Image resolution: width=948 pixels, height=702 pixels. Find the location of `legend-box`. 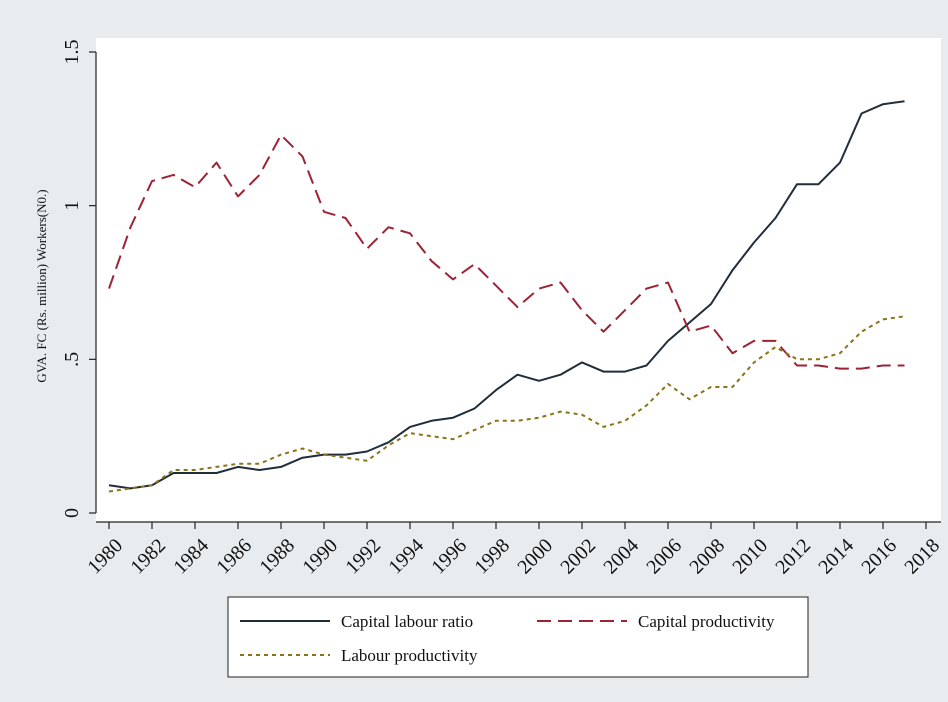

legend-box is located at coordinates (518, 637).